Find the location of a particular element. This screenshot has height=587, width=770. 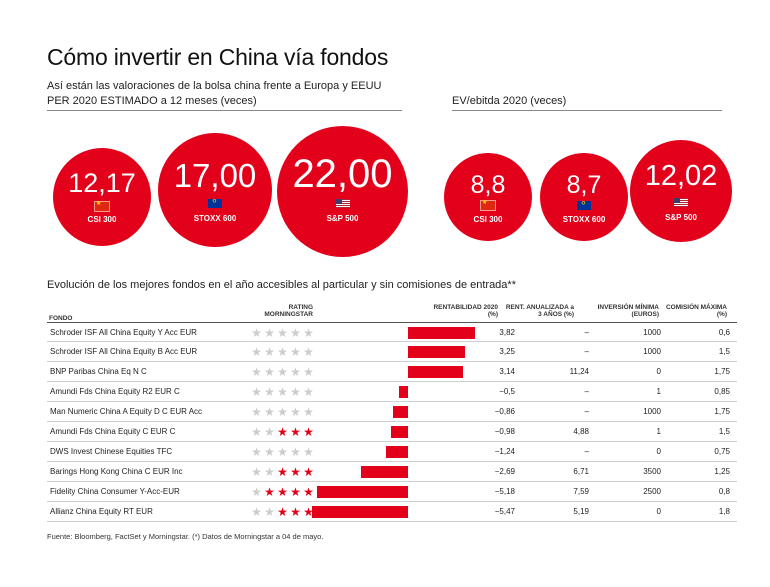

rentabilidad-value: −0,86 is located at coordinates (504, 411).